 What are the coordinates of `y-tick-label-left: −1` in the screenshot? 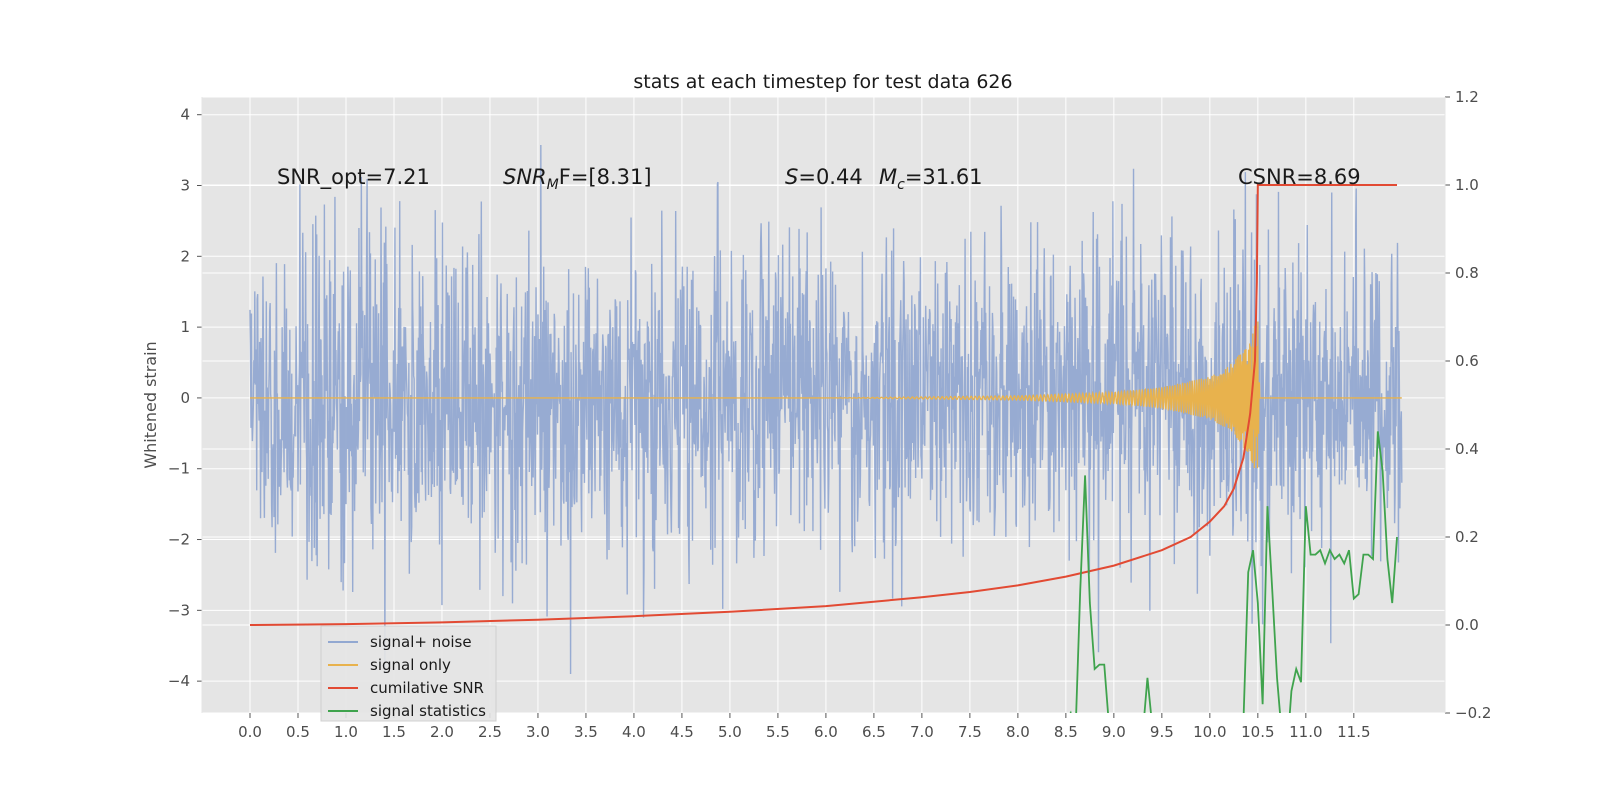 It's located at (179, 469).